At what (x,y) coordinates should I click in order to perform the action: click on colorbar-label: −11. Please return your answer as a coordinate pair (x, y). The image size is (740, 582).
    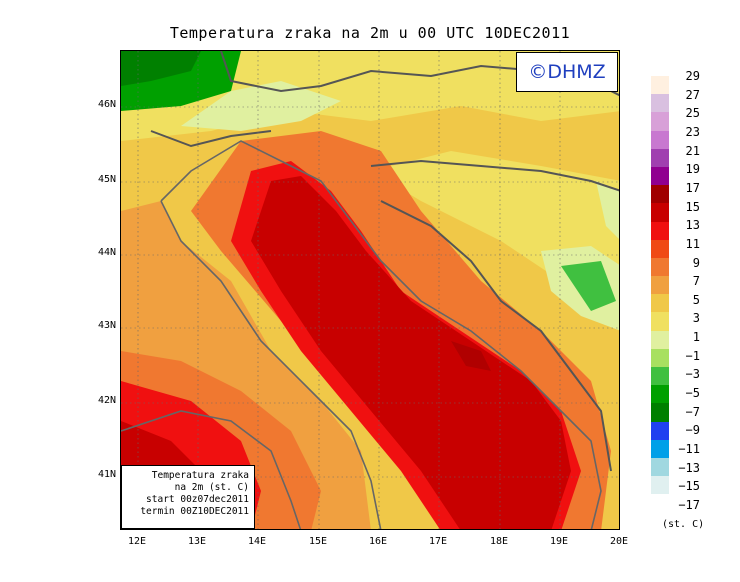
    Looking at the image, I should click on (689, 449).